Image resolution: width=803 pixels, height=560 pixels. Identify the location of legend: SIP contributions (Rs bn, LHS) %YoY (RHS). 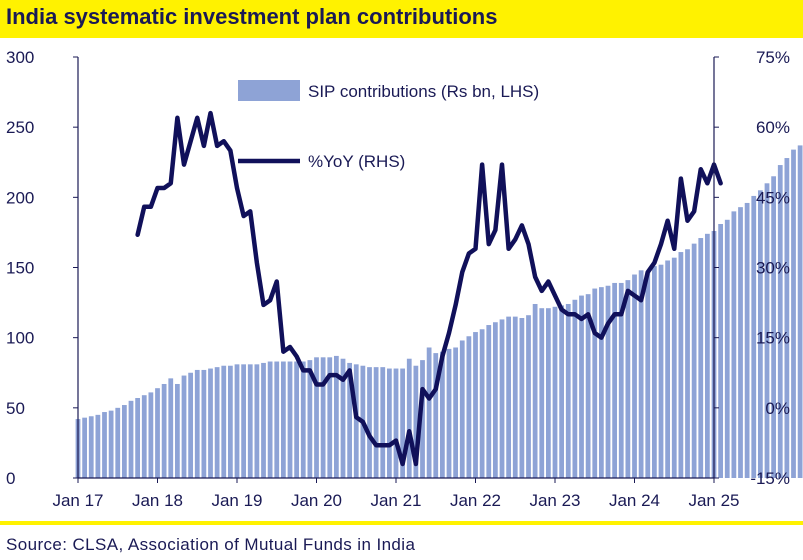
(388, 125).